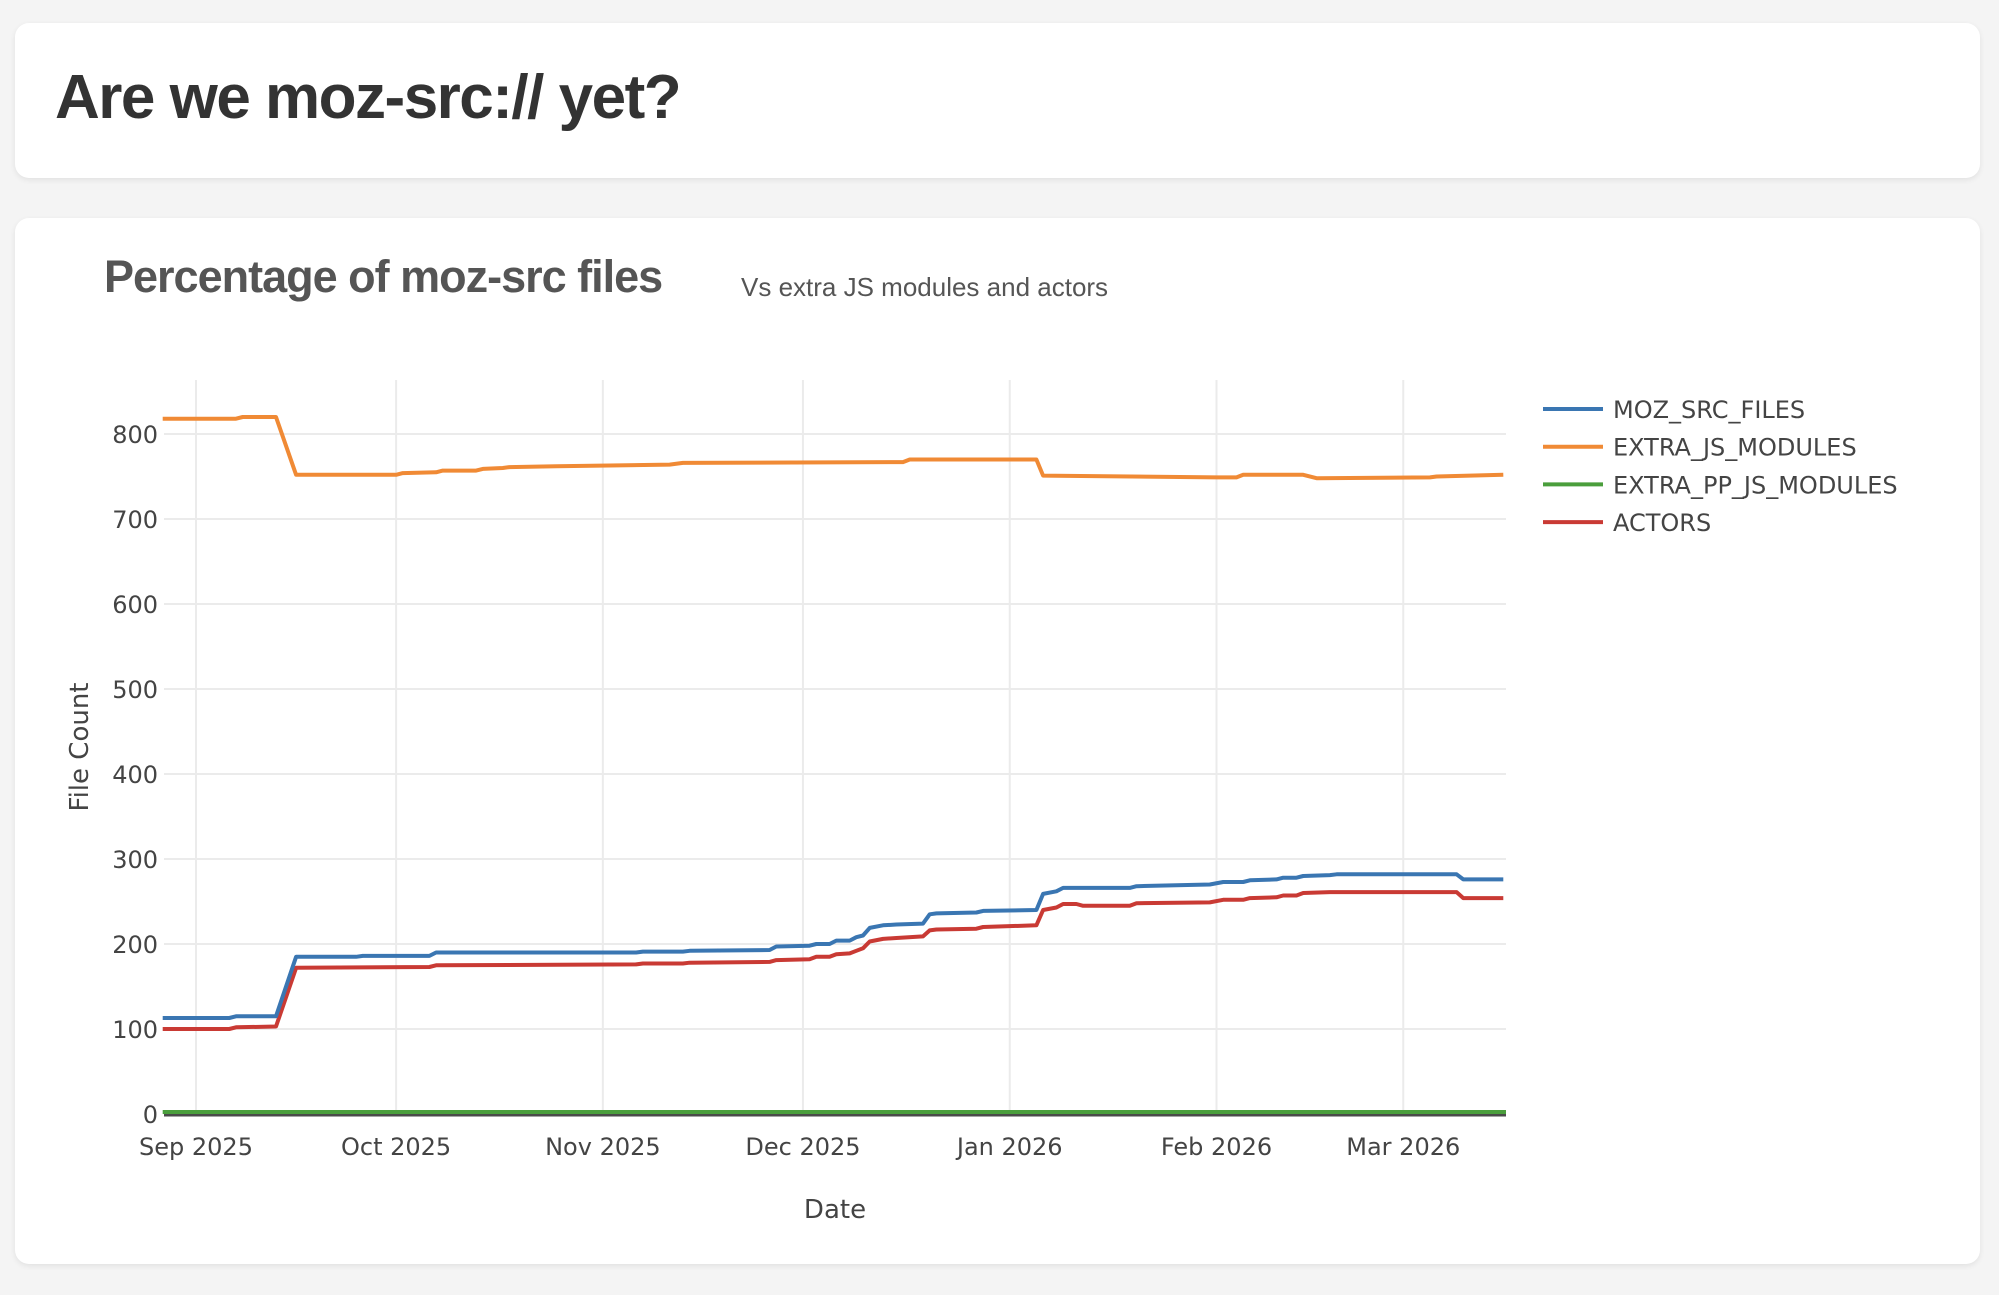  Describe the element at coordinates (997, 100) in the screenshot. I see `header-card: Are we moz-src:// yet?` at that location.